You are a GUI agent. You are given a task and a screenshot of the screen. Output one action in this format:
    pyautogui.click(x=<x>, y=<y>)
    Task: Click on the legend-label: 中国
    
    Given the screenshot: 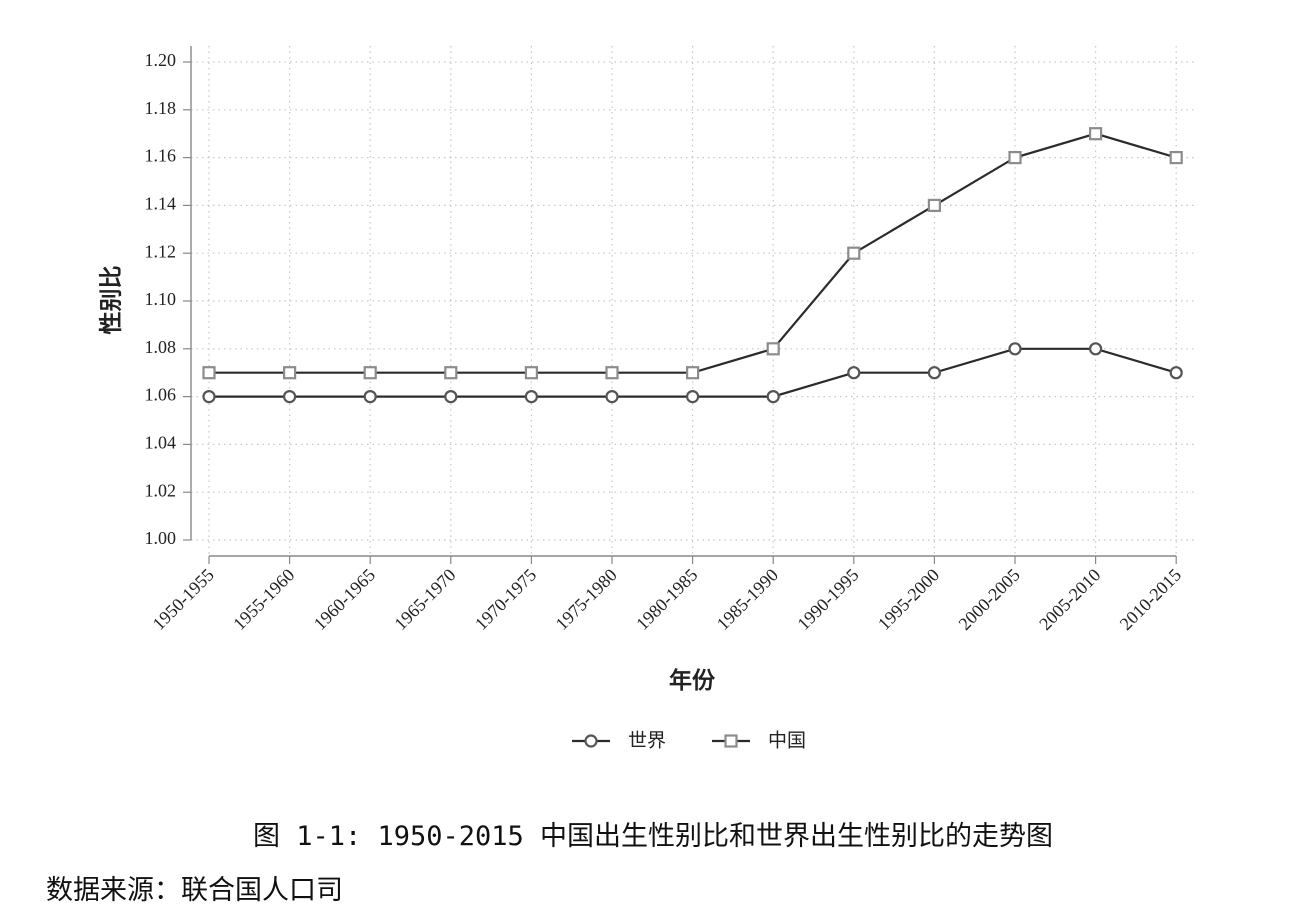 What is the action you would take?
    pyautogui.click(x=787, y=741)
    